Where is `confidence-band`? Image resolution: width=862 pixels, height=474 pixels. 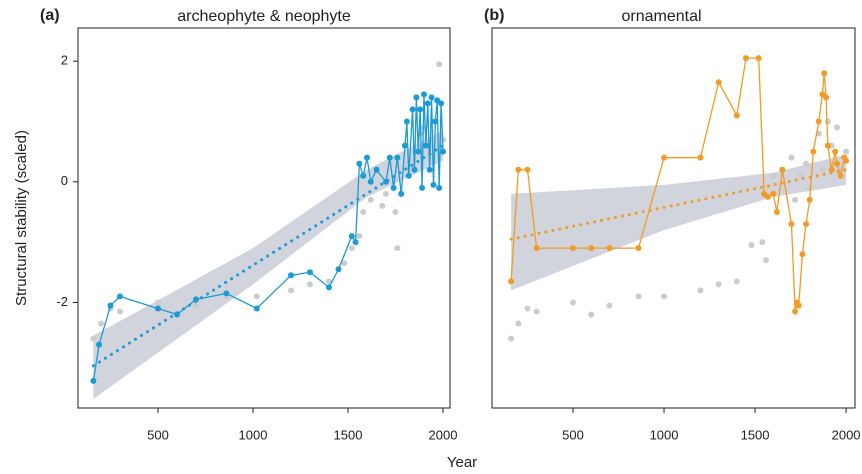 confidence-band is located at coordinates (679, 222).